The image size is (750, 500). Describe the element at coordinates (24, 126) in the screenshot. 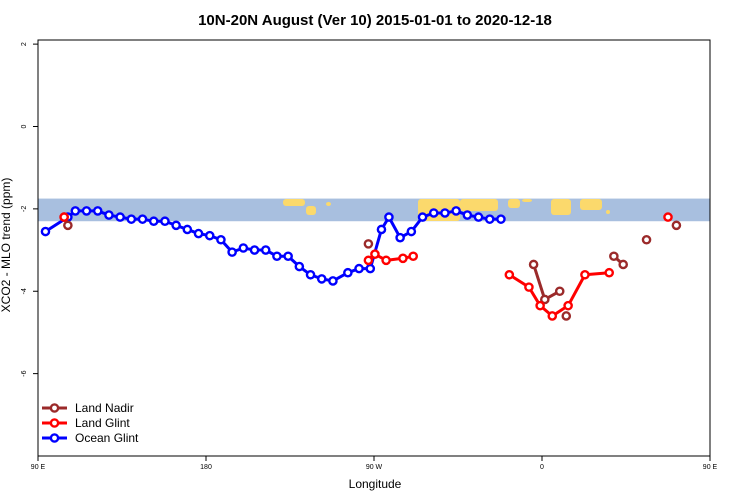

I see `y-tick-label: 0` at that location.